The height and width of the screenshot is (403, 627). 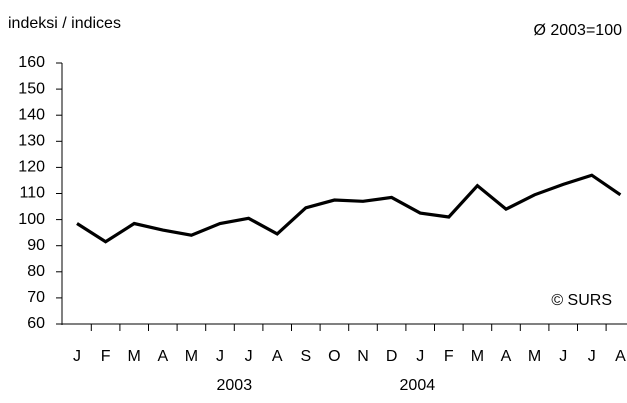 What do you see at coordinates (363, 356) in the screenshot?
I see `x-tick-label: N` at bounding box center [363, 356].